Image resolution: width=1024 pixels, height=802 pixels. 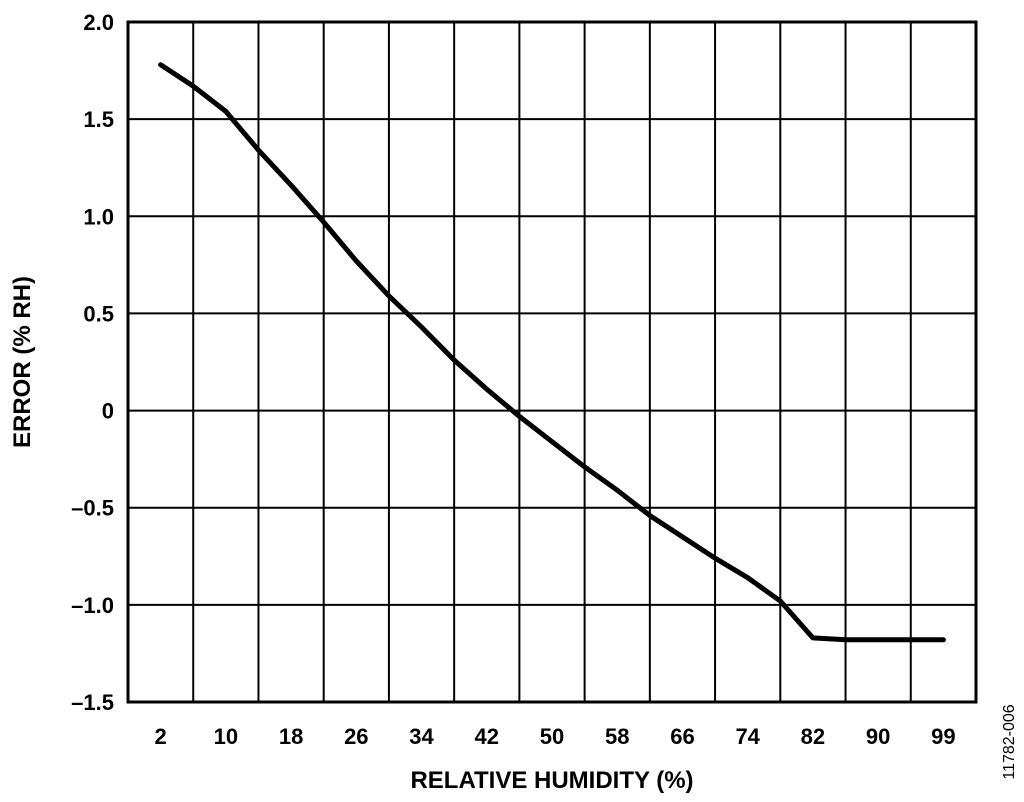 What do you see at coordinates (22, 362) in the screenshot?
I see `y-axis-label: ERROR (% RH)` at bounding box center [22, 362].